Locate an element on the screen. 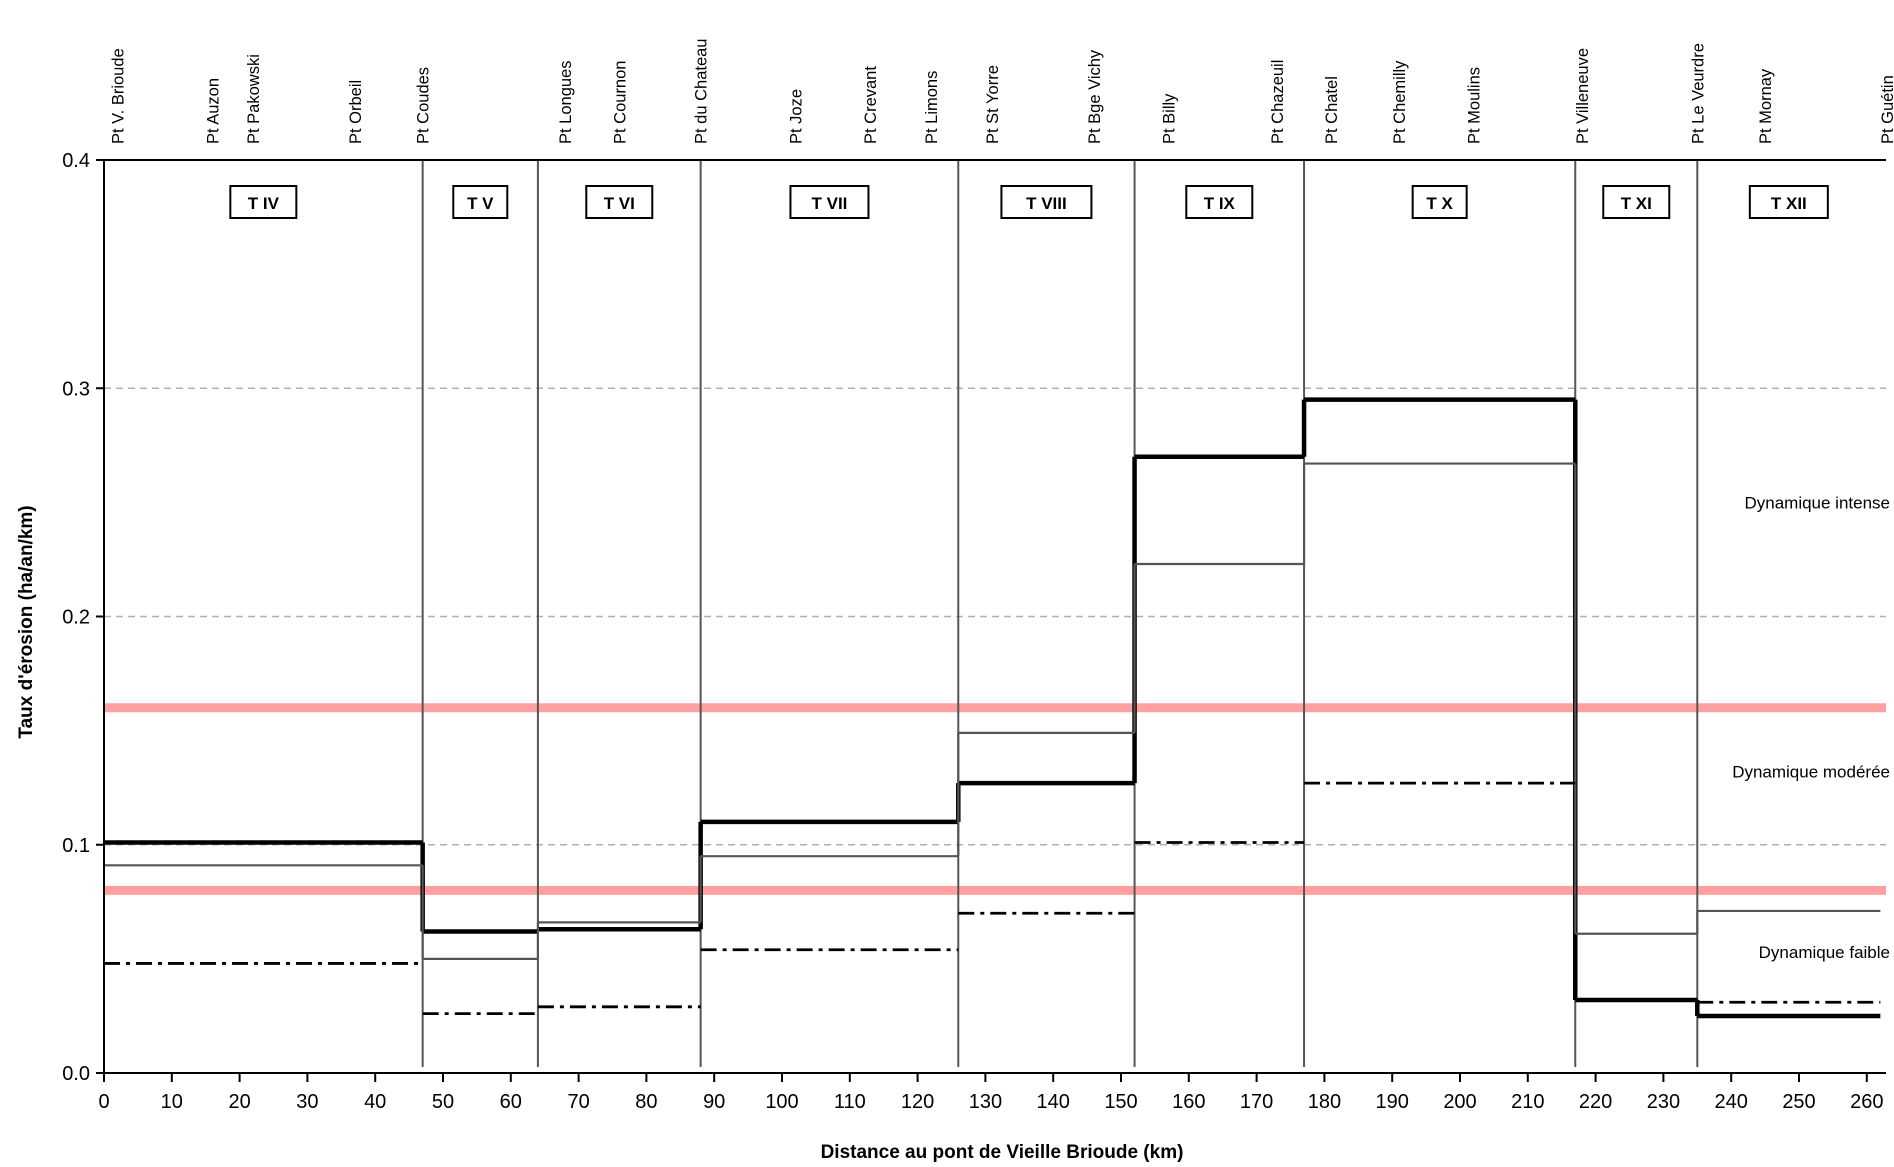 The image size is (1894, 1167). bridge-label: Pt V. Brioude is located at coordinates (119, 96).